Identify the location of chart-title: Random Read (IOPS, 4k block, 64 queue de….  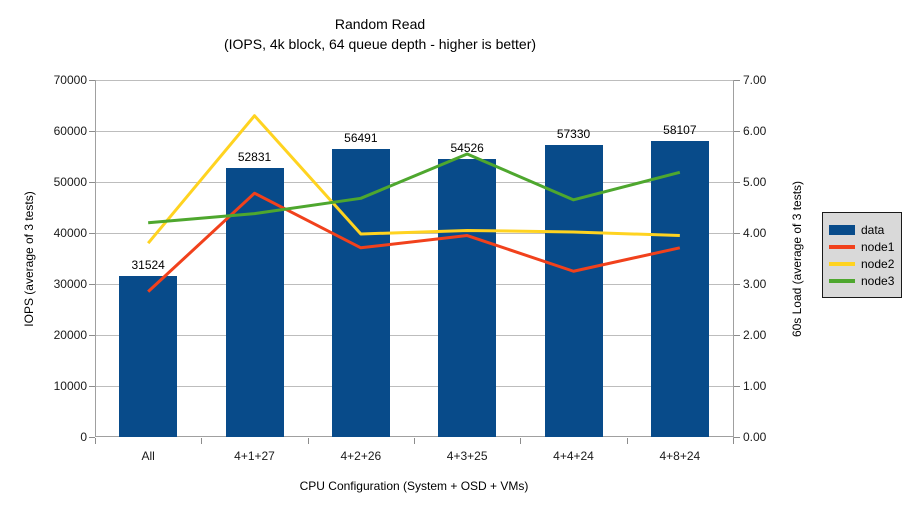
(380, 34).